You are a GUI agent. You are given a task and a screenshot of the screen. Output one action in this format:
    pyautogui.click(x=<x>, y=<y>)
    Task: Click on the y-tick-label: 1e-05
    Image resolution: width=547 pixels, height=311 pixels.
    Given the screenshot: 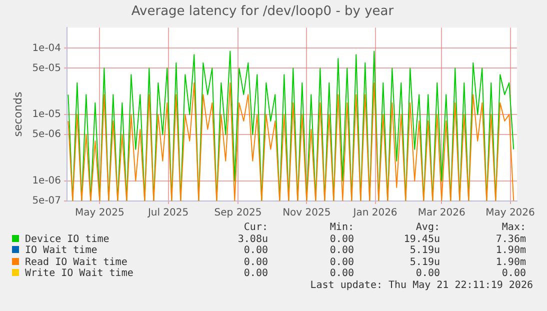 What is the action you would take?
    pyautogui.click(x=47, y=114)
    